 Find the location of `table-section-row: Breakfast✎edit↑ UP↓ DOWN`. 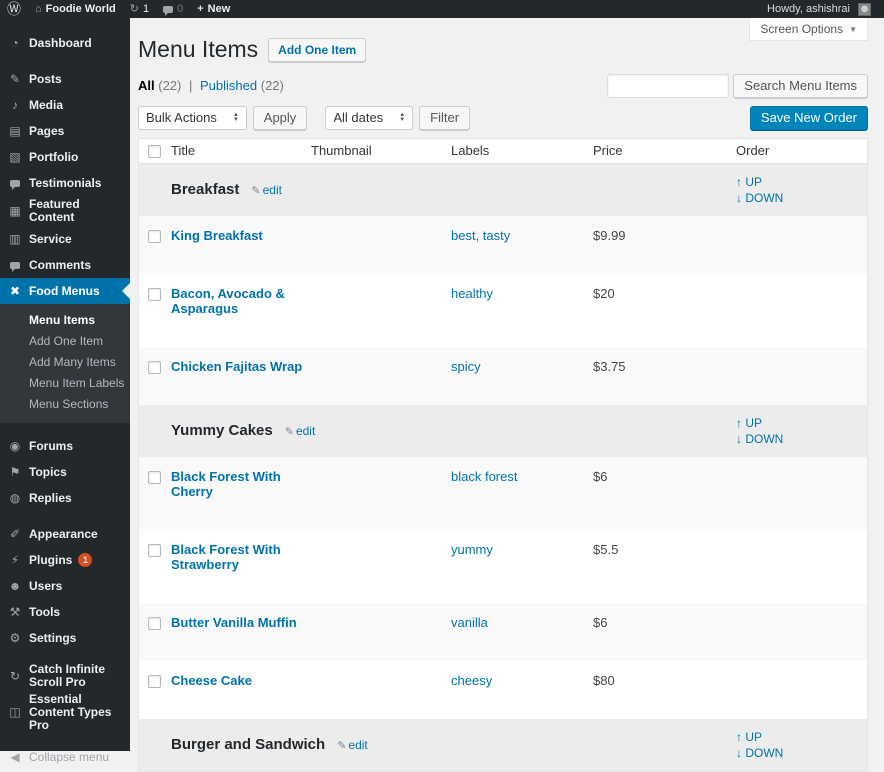

table-section-row: Breakfast✎edit↑ UP↓ DOWN is located at coordinates (503, 190).